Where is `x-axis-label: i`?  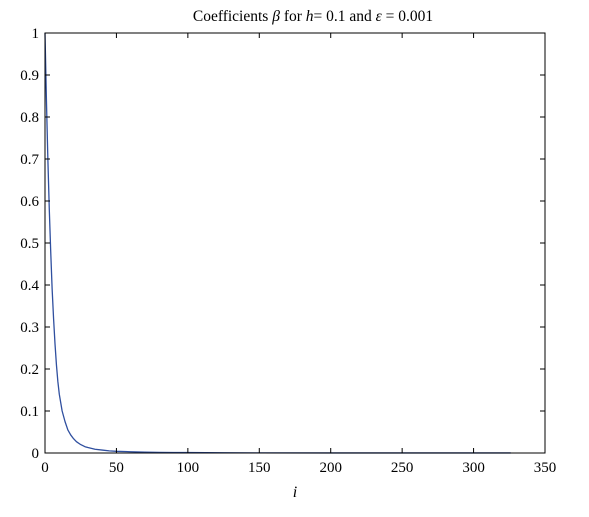 x-axis-label: i is located at coordinates (295, 492).